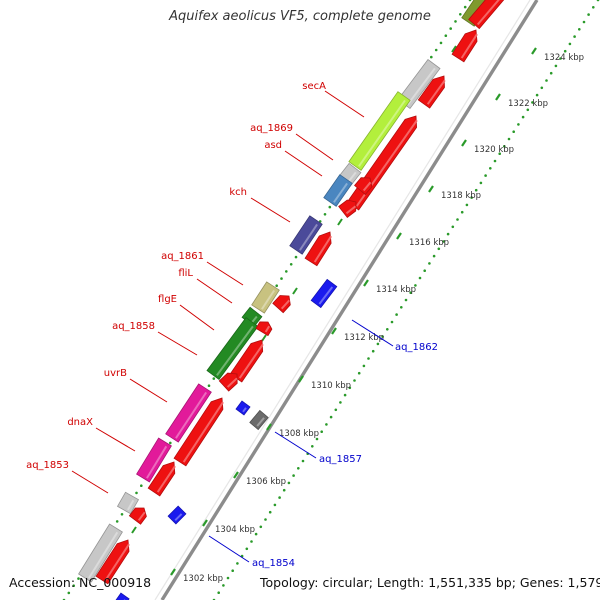 The width and height of the screenshot is (600, 604). What do you see at coordinates (182, 256) in the screenshot?
I see `forward-gene-label: aq_1861` at bounding box center [182, 256].